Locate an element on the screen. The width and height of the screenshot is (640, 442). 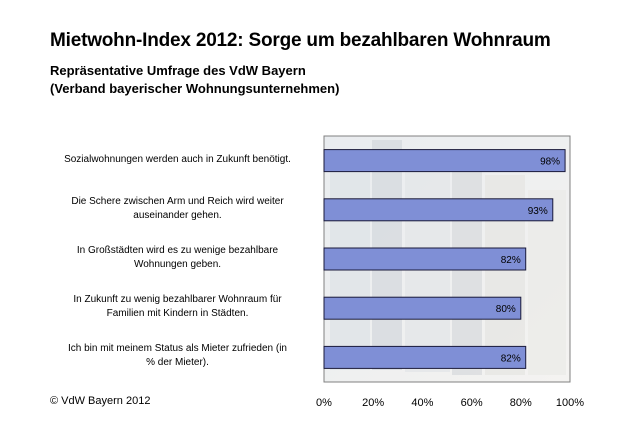
category-label-line: Familien mit Kindern in Städten. is located at coordinates (177, 314).